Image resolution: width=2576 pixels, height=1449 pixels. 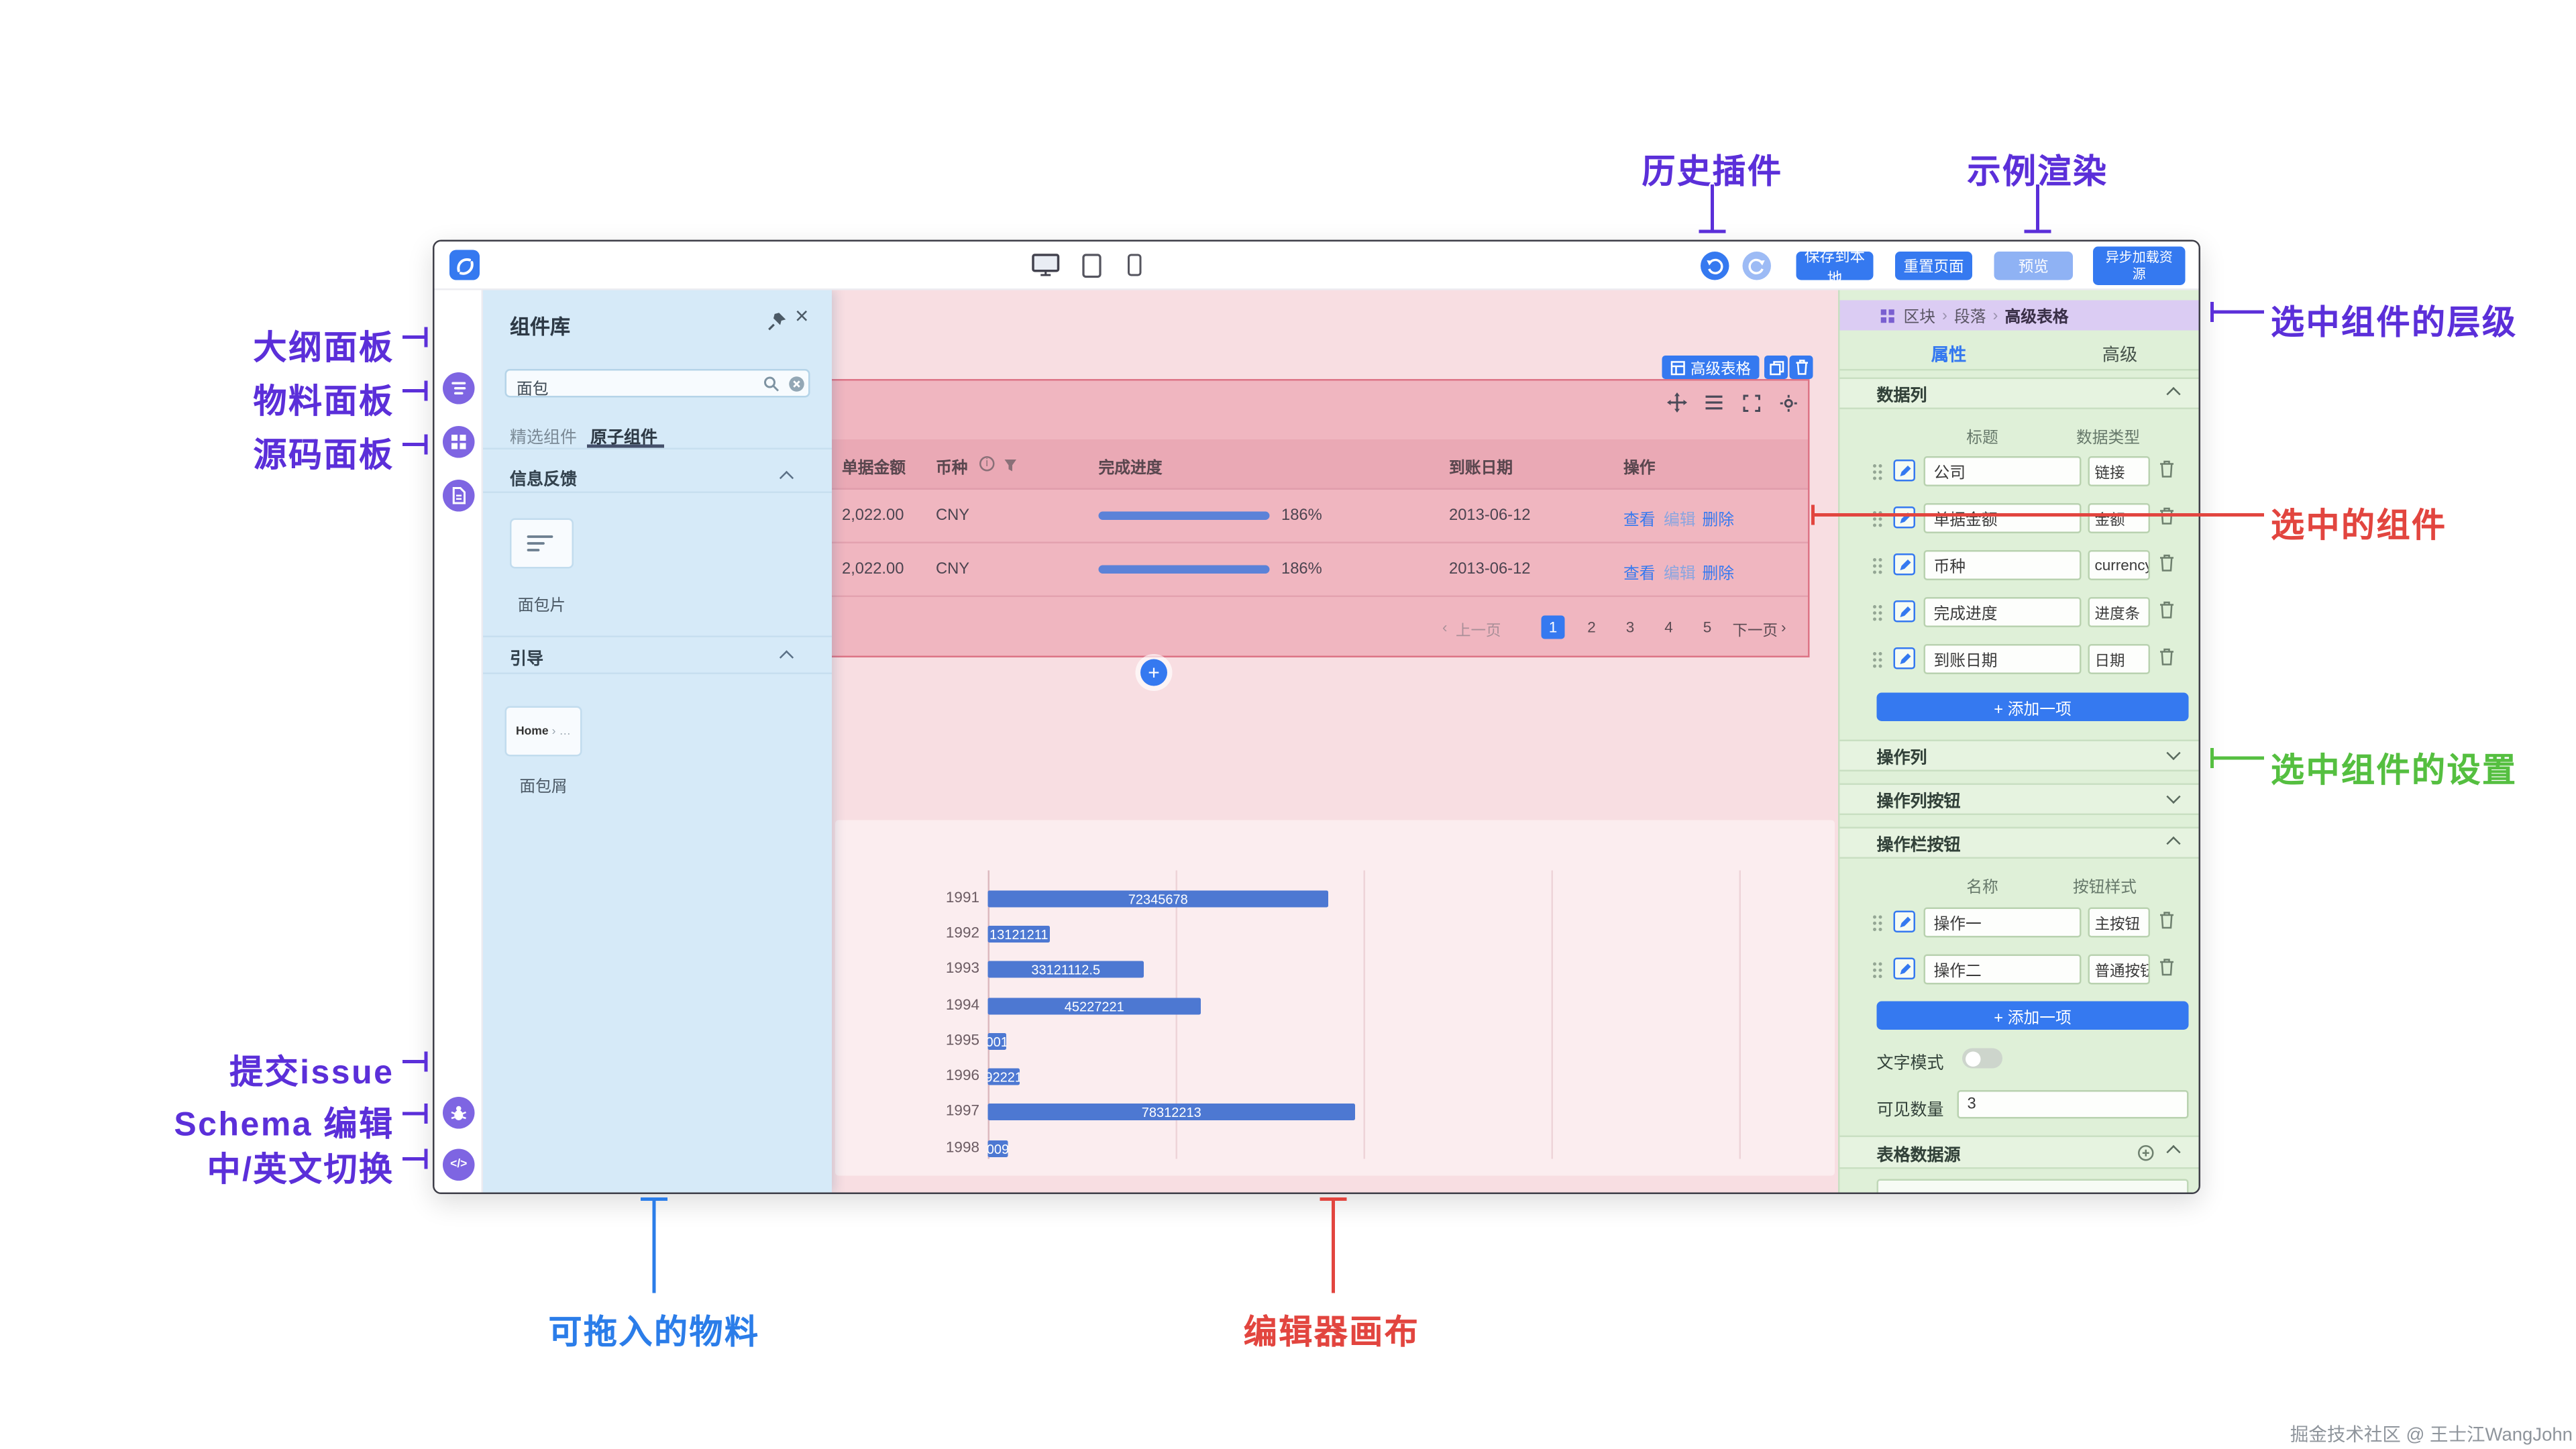 What do you see at coordinates (1756, 266) in the screenshot?
I see `redo-button` at bounding box center [1756, 266].